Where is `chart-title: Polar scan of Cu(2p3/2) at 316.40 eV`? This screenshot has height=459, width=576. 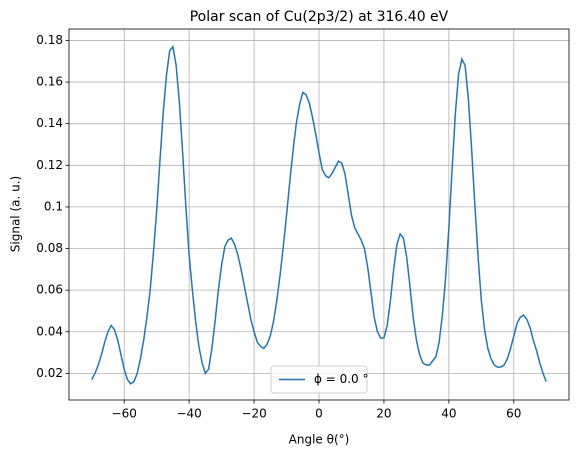
chart-title: Polar scan of Cu(2p3/2) at 316.40 eV is located at coordinates (319, 17).